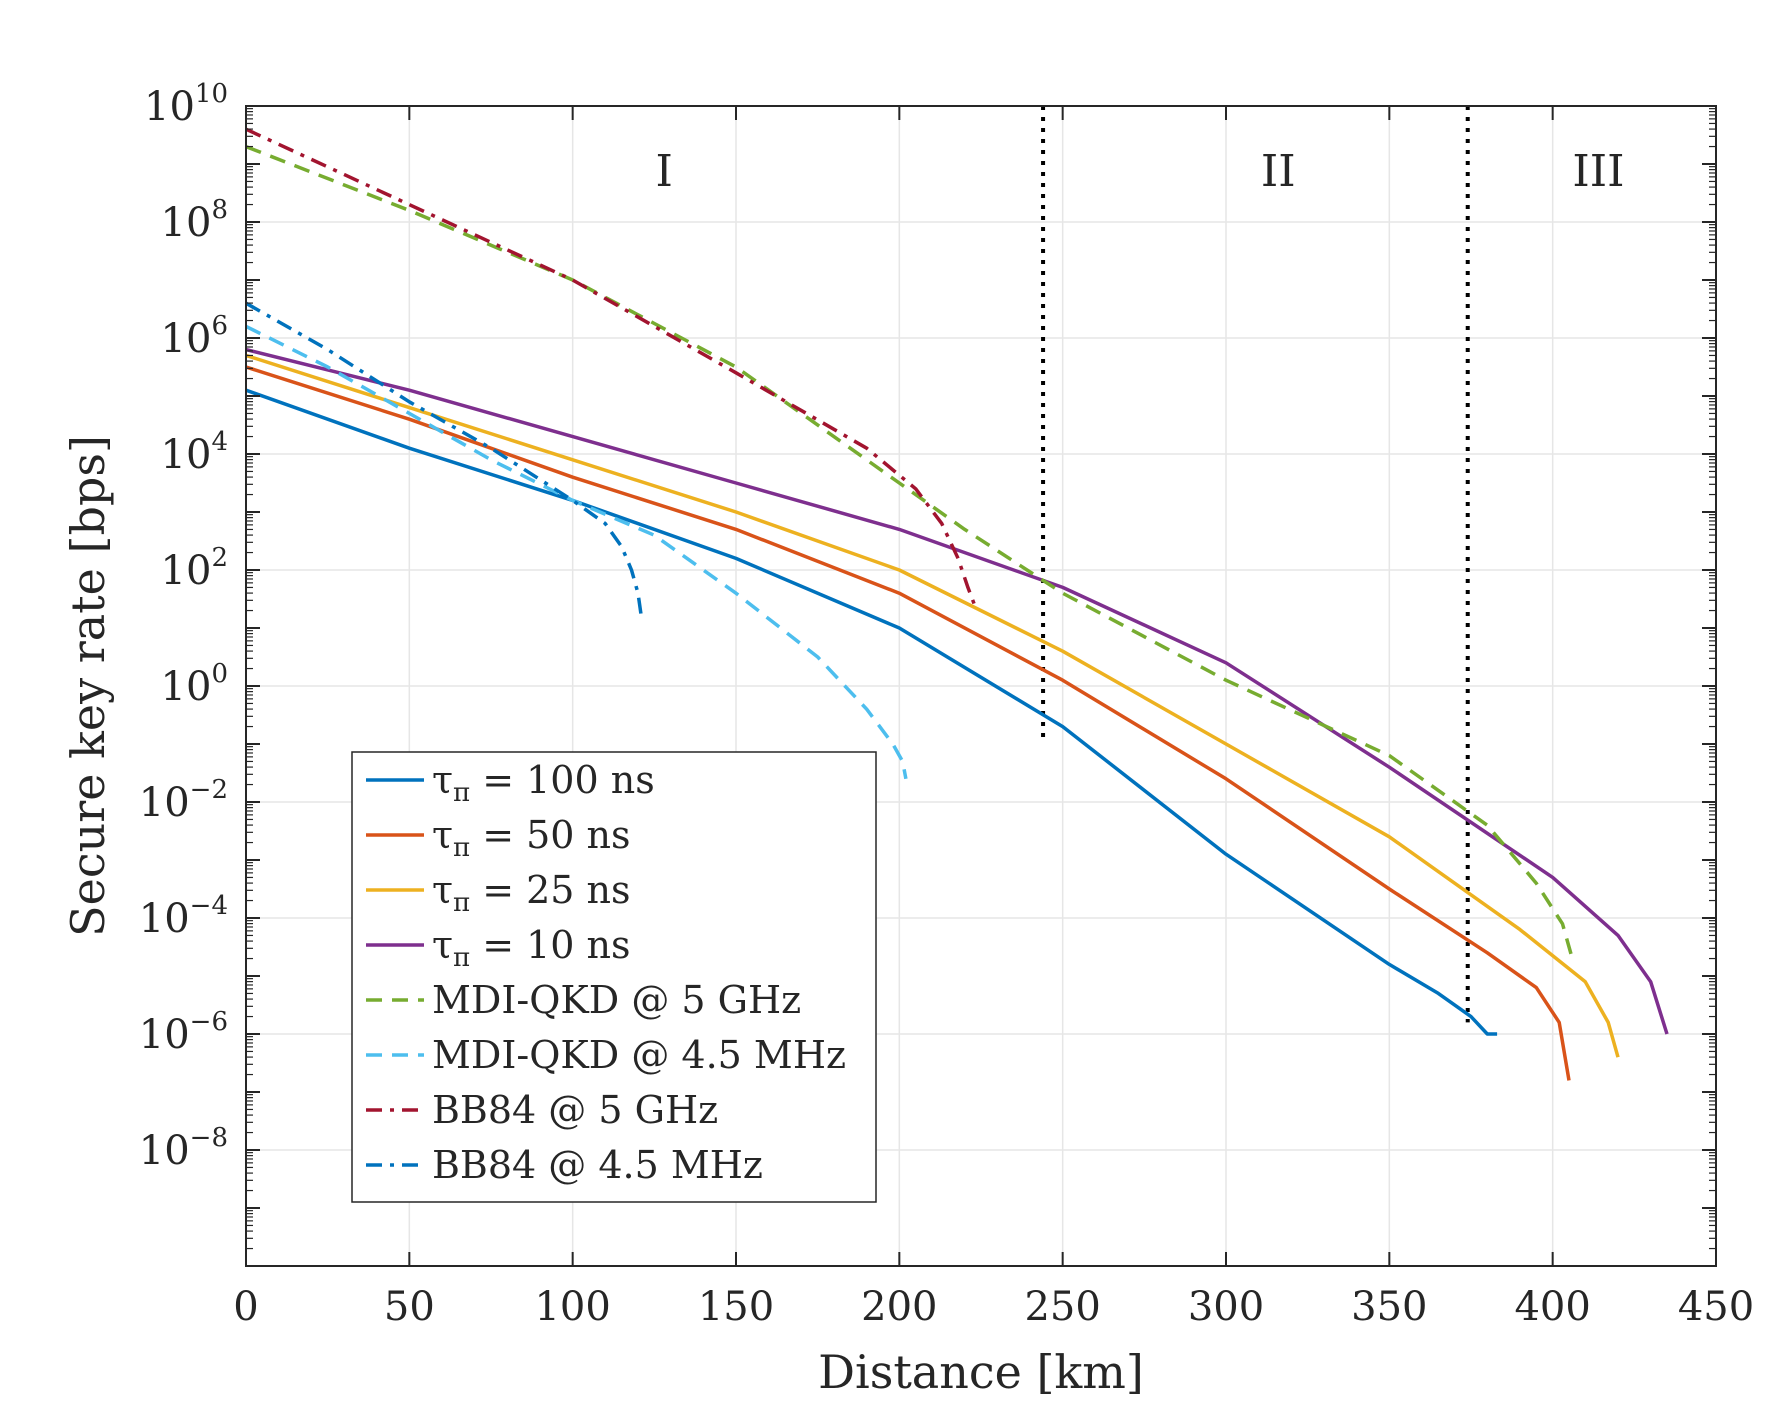 Image resolution: width=1787 pixels, height=1417 pixels. What do you see at coordinates (531, 893) in the screenshot?
I see `legend-label: τπ = 25 ns` at bounding box center [531, 893].